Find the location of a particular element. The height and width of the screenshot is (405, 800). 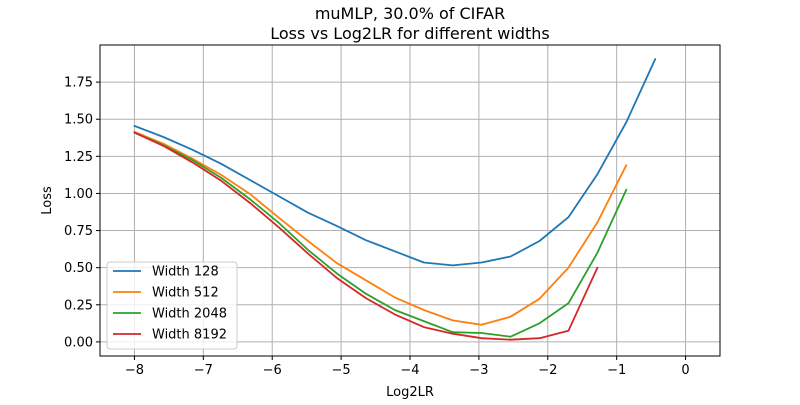

legend-label-3: Width 2048 is located at coordinates (189, 314).